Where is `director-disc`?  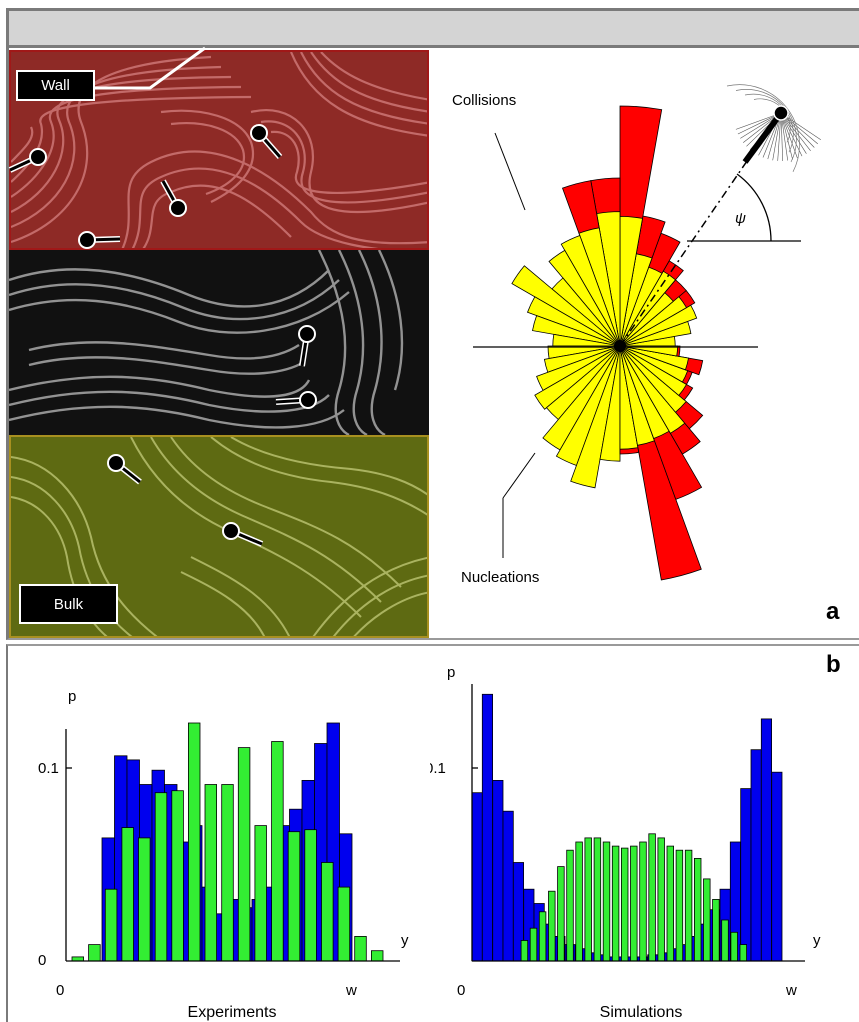 director-disc is located at coordinates (781, 113).